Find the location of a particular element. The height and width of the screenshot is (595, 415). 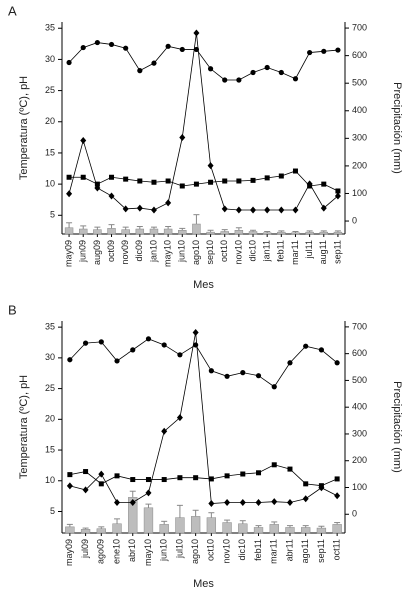

x-tick-label: oct09 is located at coordinates (111, 251).